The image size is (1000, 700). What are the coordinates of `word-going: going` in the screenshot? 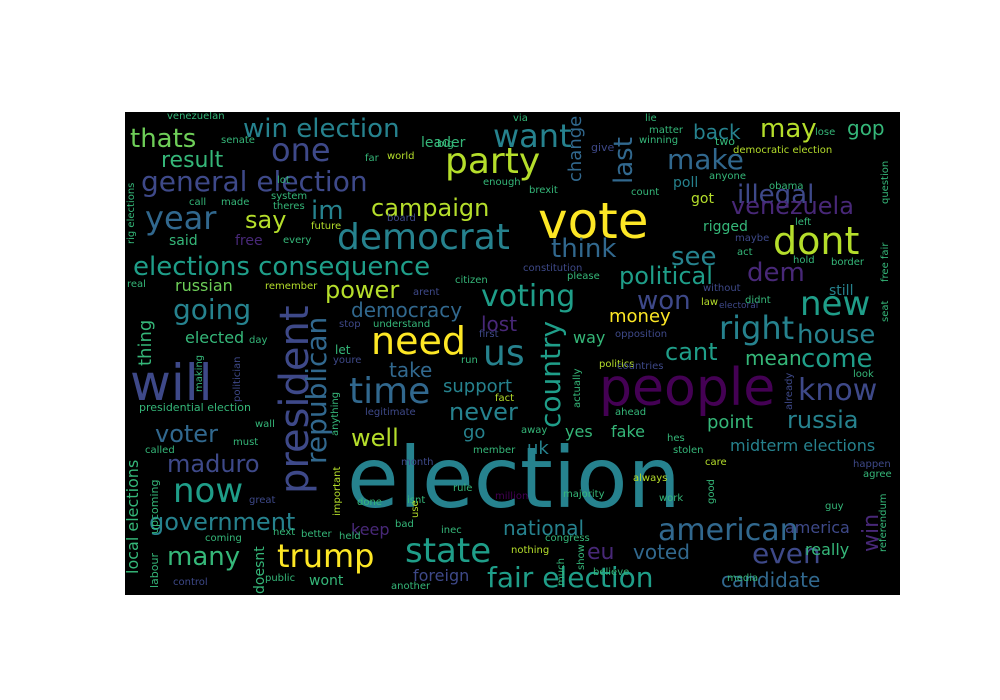 It's located at (212, 309).